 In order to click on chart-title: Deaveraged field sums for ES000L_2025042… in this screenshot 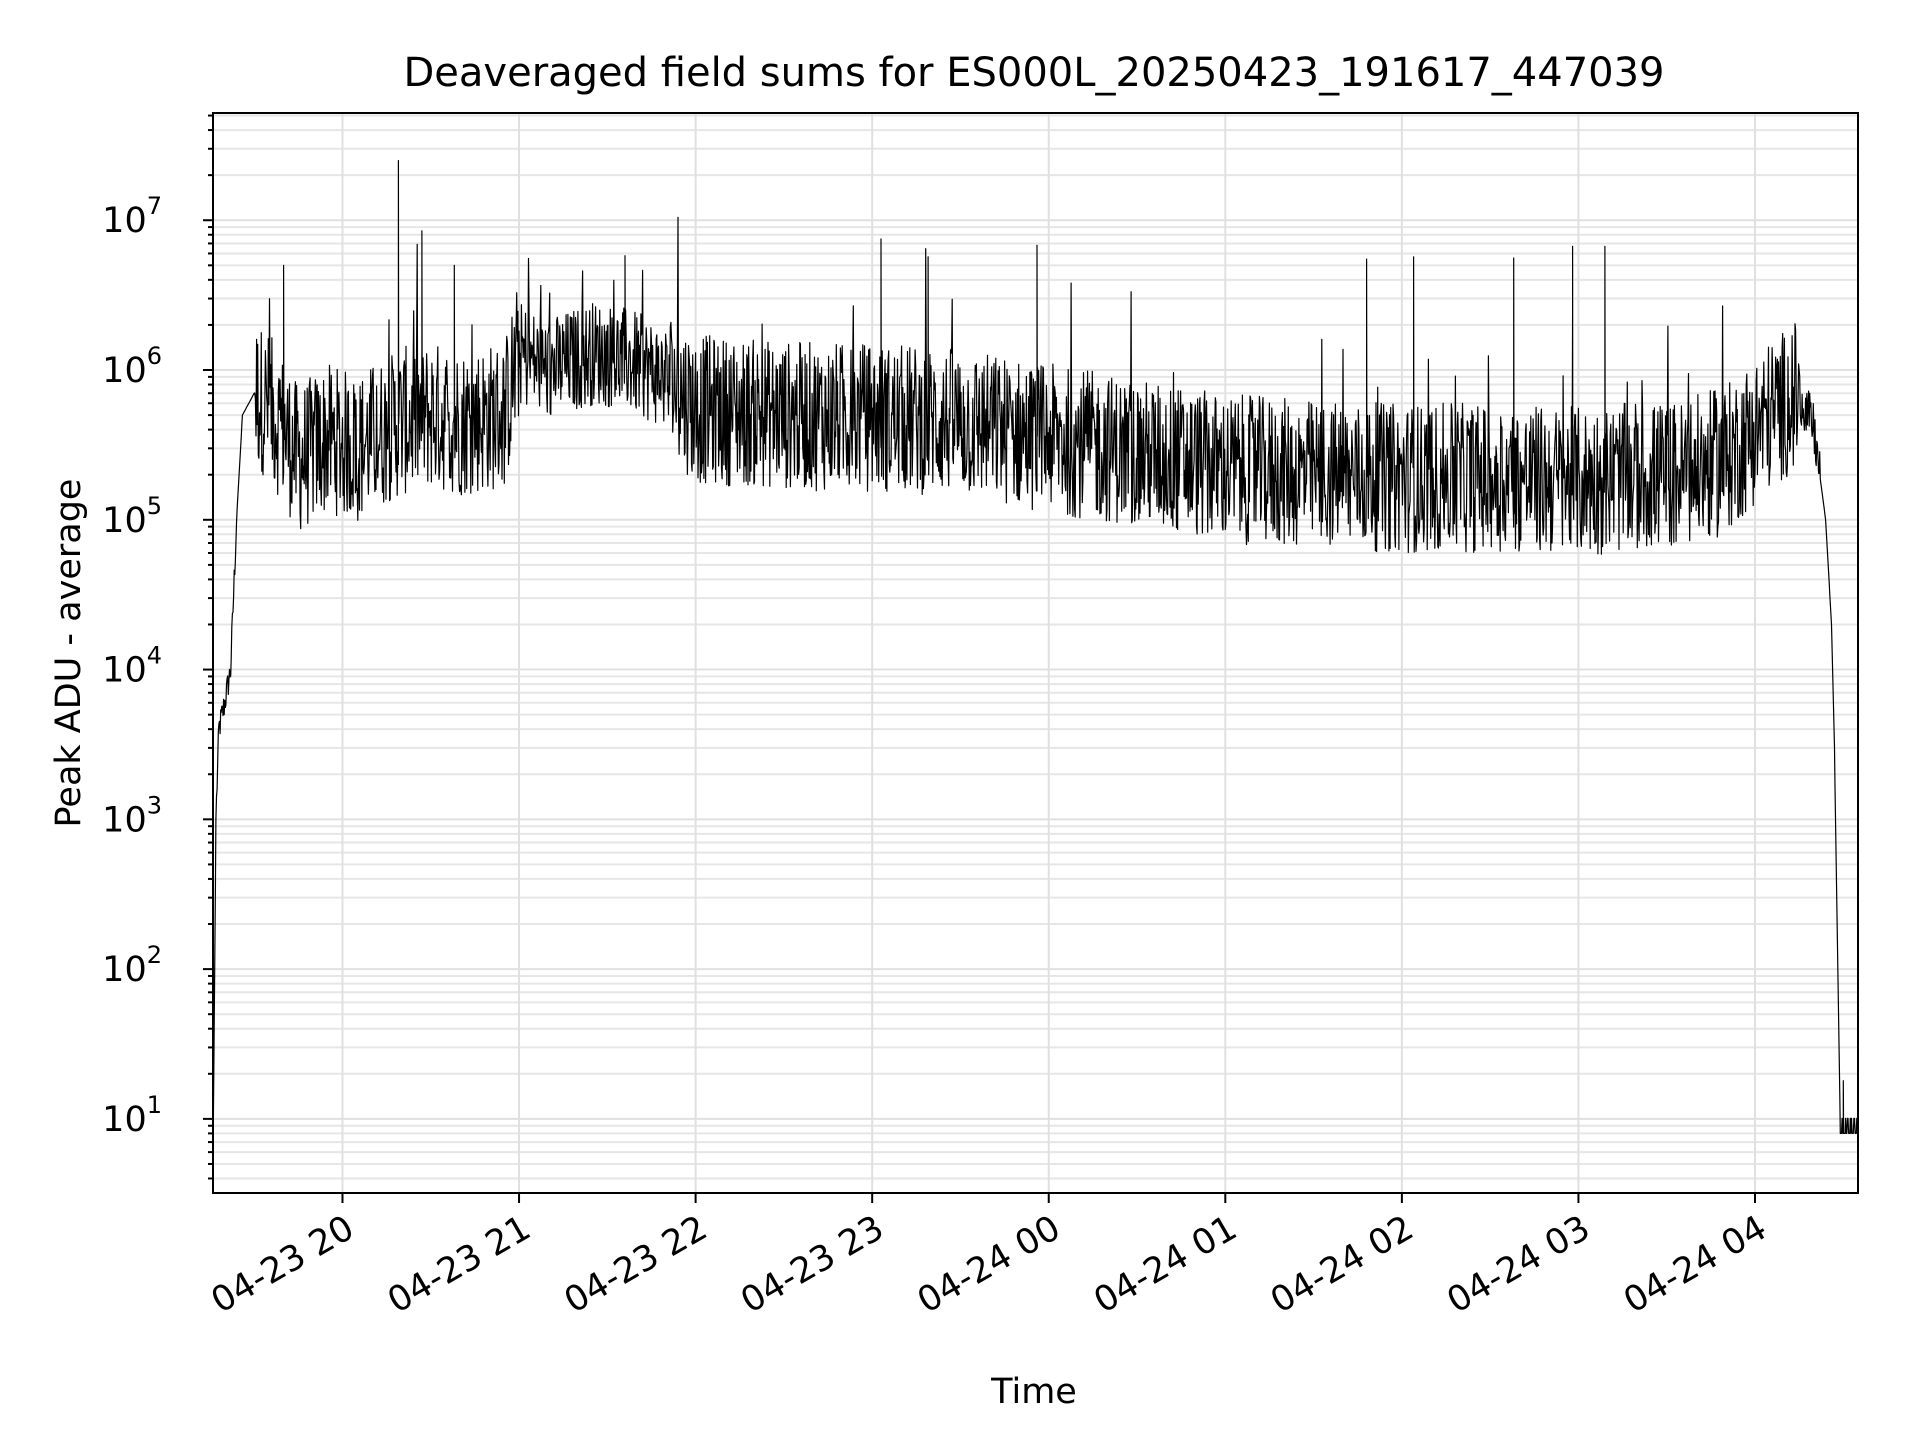, I will do `click(1034, 73)`.